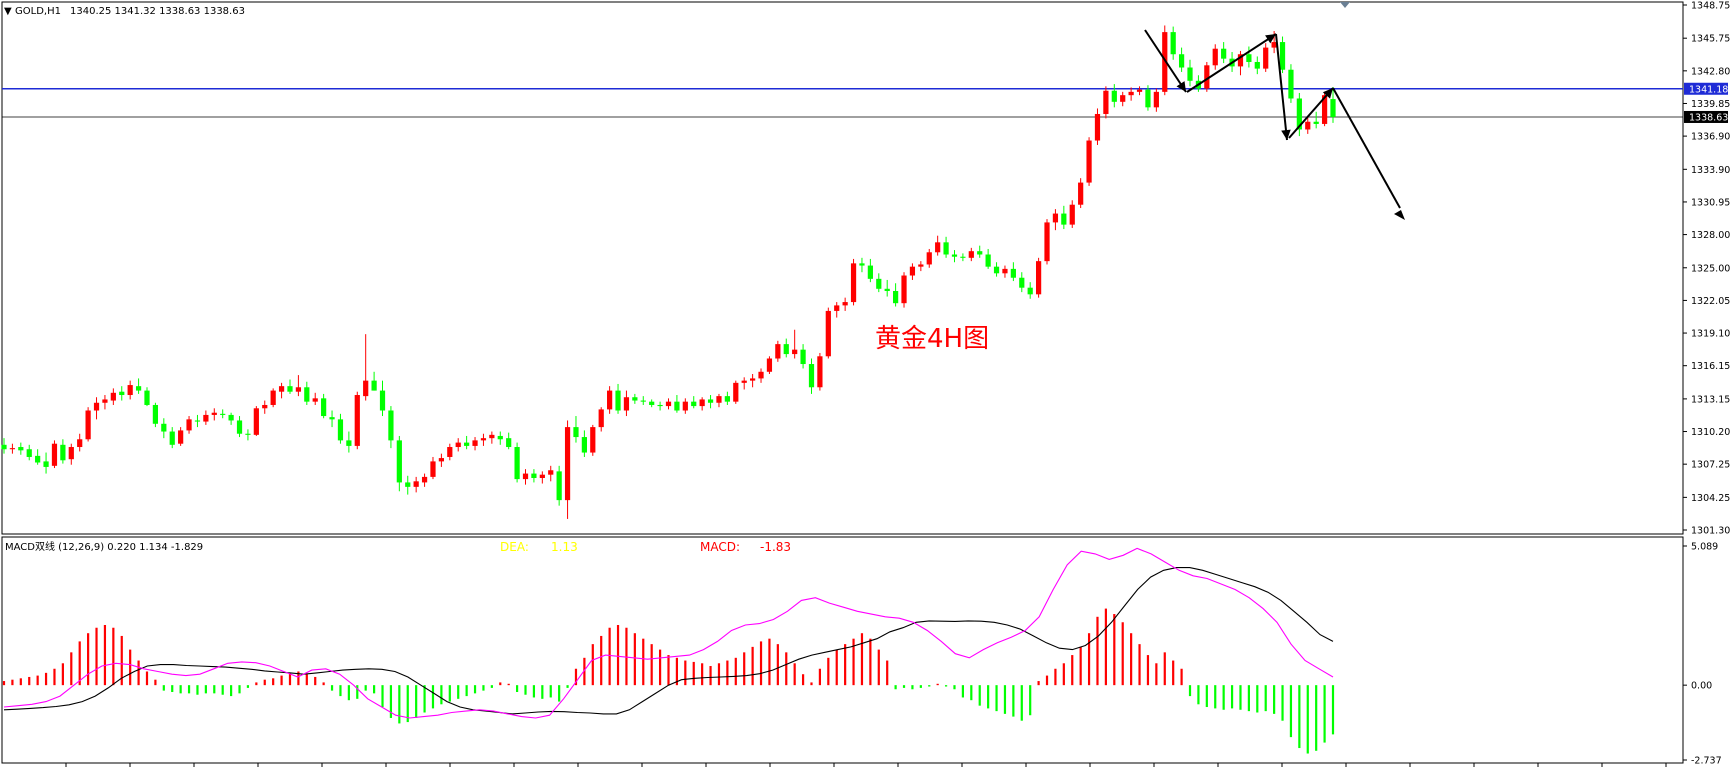  What do you see at coordinates (1345, 5) in the screenshot?
I see `scroll-marker-icon` at bounding box center [1345, 5].